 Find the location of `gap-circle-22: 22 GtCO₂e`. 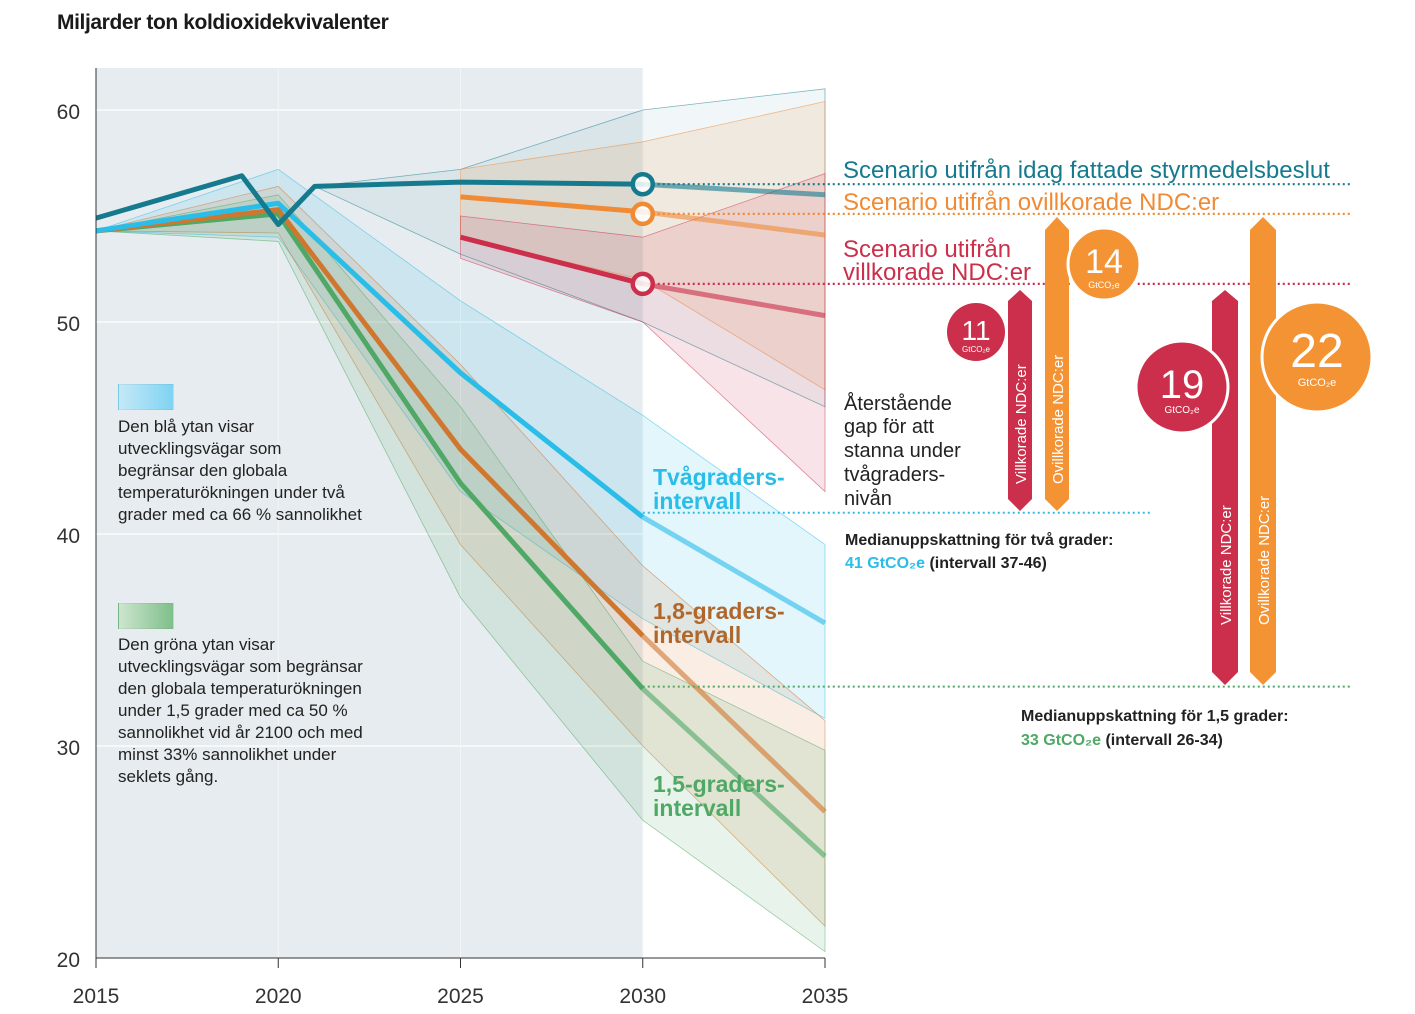

gap-circle-22: 22 GtCO₂e is located at coordinates (1317, 357).